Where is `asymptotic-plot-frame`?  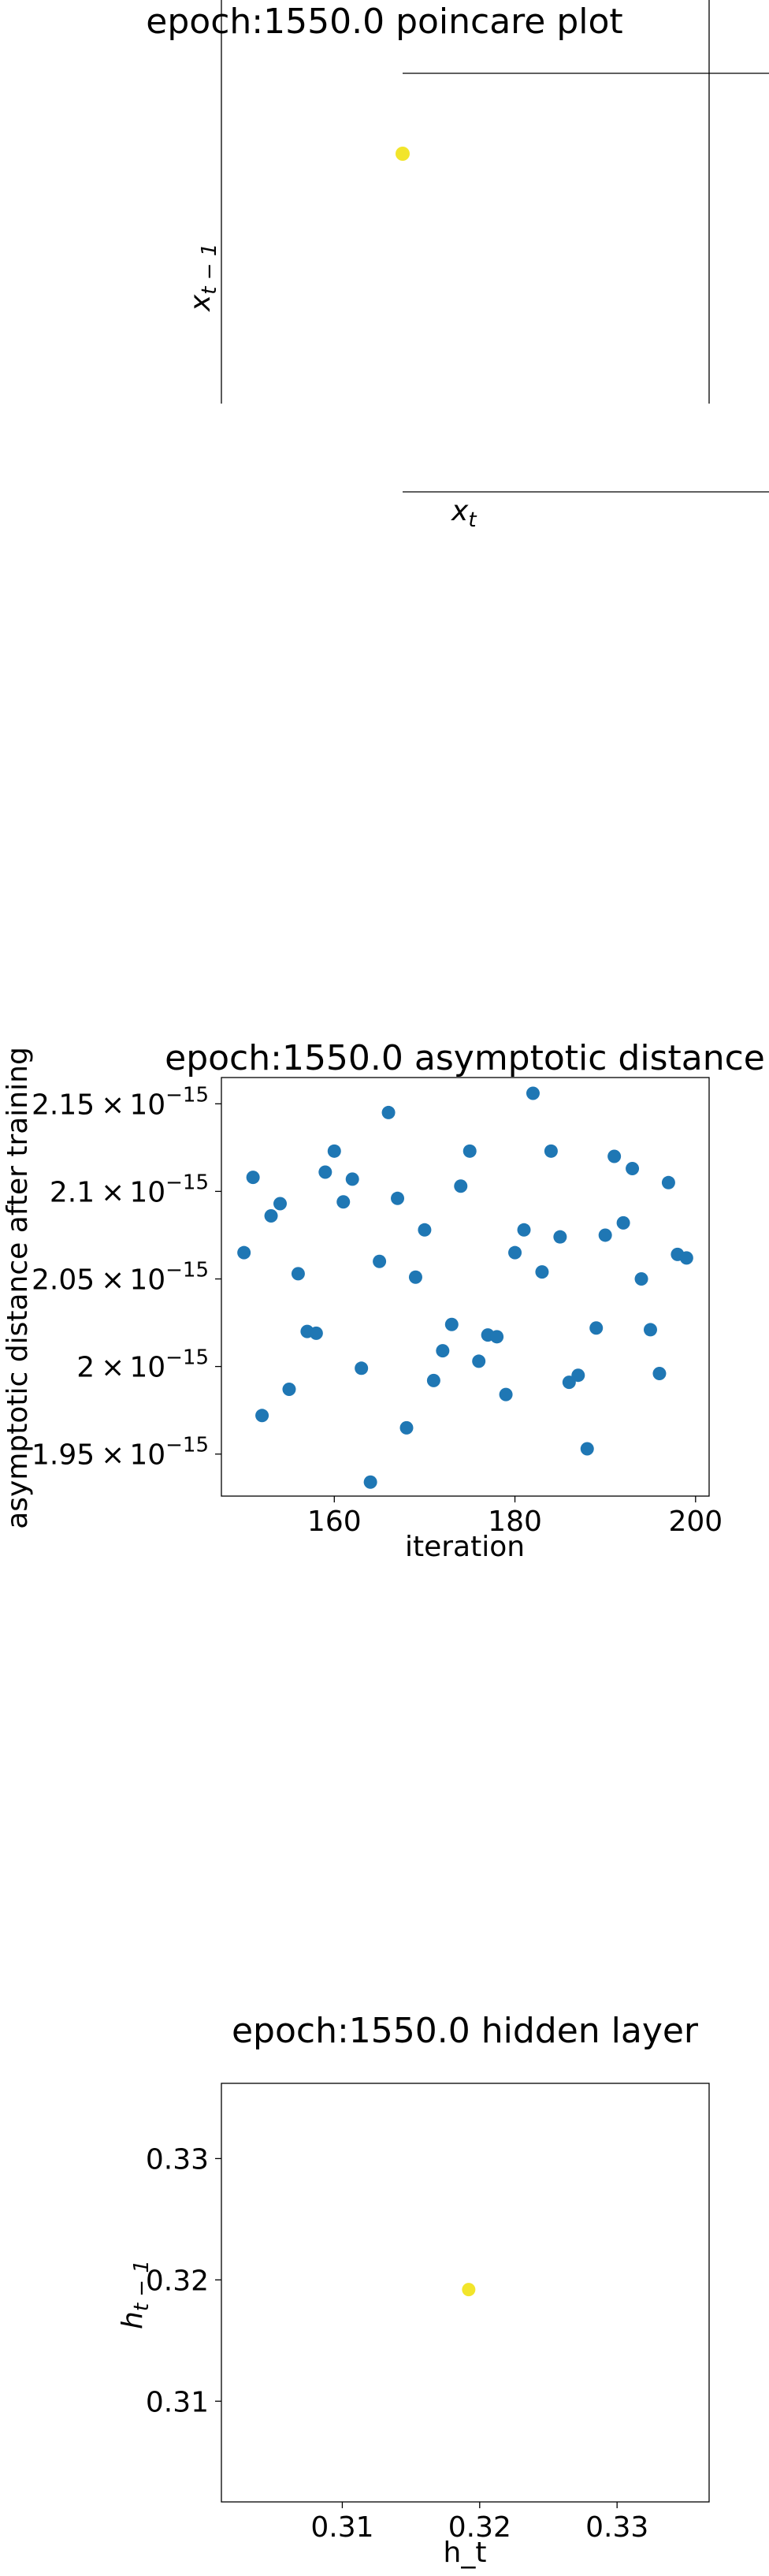 asymptotic-plot-frame is located at coordinates (465, 1287).